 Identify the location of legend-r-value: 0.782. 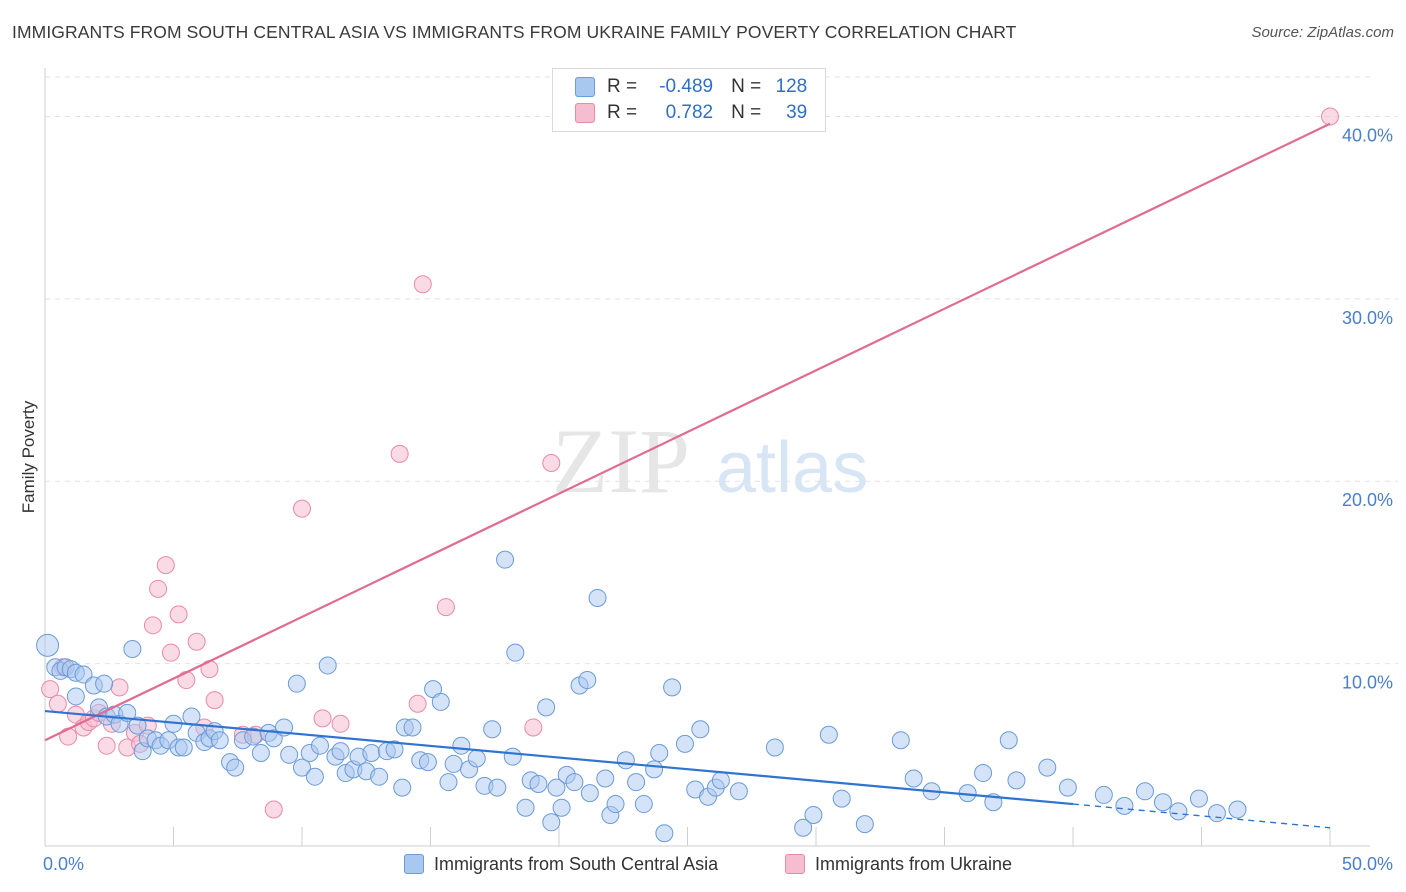
(689, 112).